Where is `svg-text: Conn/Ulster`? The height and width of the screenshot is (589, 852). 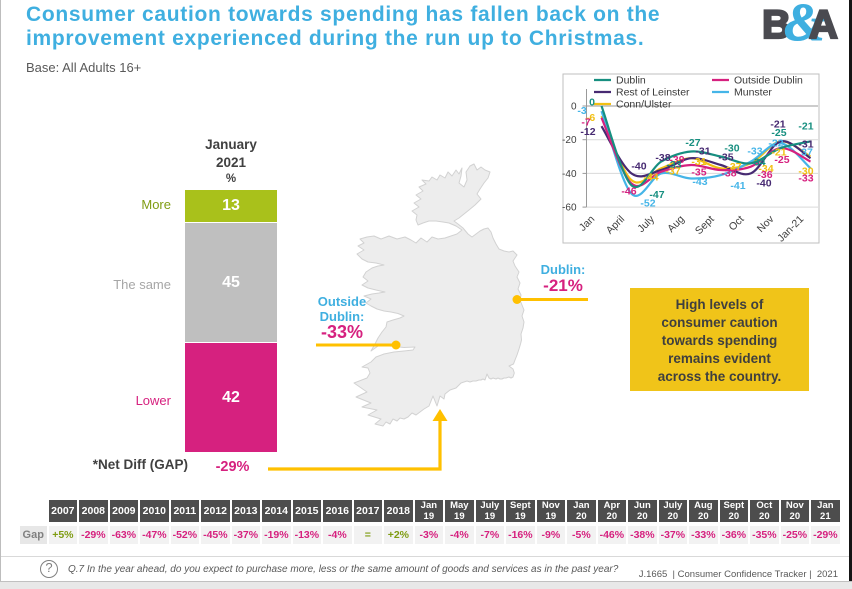
svg-text: Conn/Ulster is located at coordinates (644, 105).